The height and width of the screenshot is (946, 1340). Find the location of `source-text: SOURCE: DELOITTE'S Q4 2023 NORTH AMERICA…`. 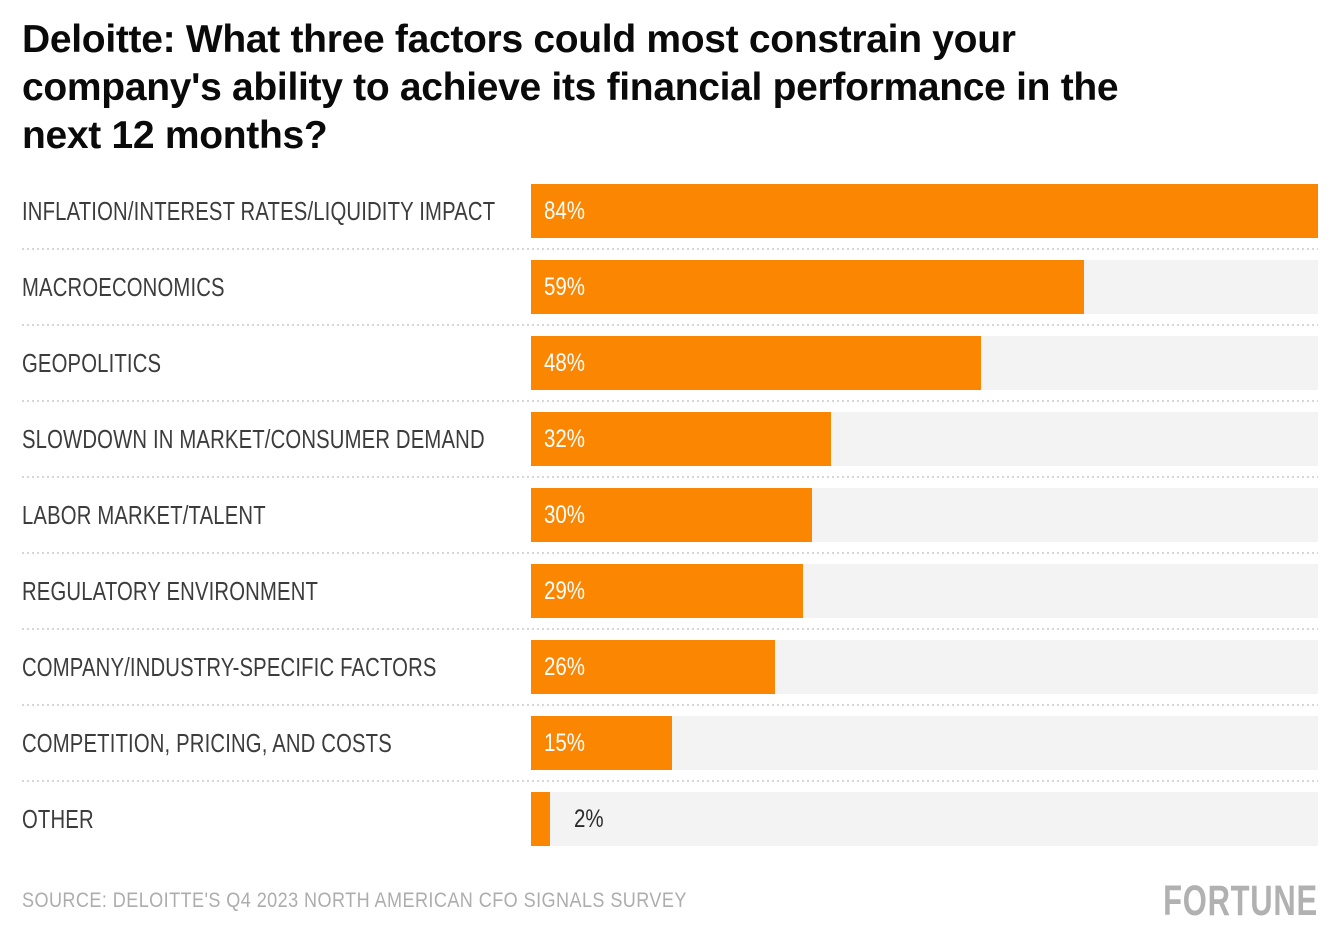

source-text: SOURCE: DELOITTE'S Q4 2023 NORTH AMERICA… is located at coordinates (354, 900).